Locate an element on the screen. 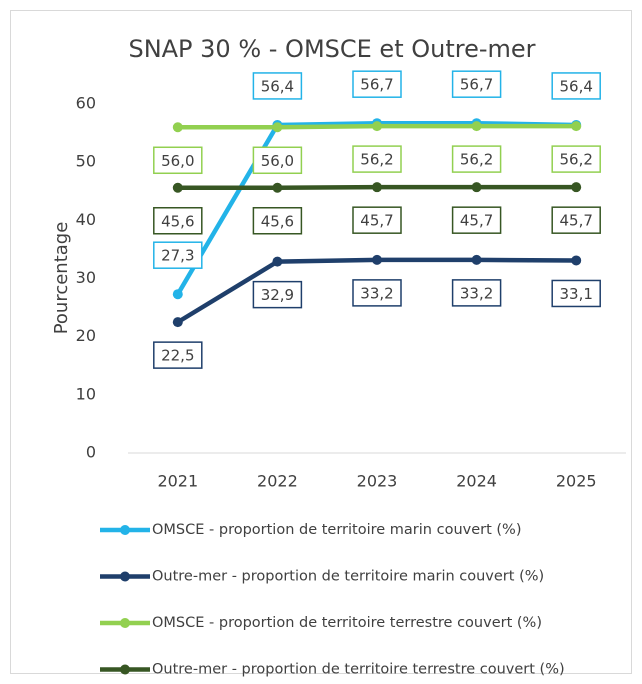  data-label: 33,1 is located at coordinates (575, 294).